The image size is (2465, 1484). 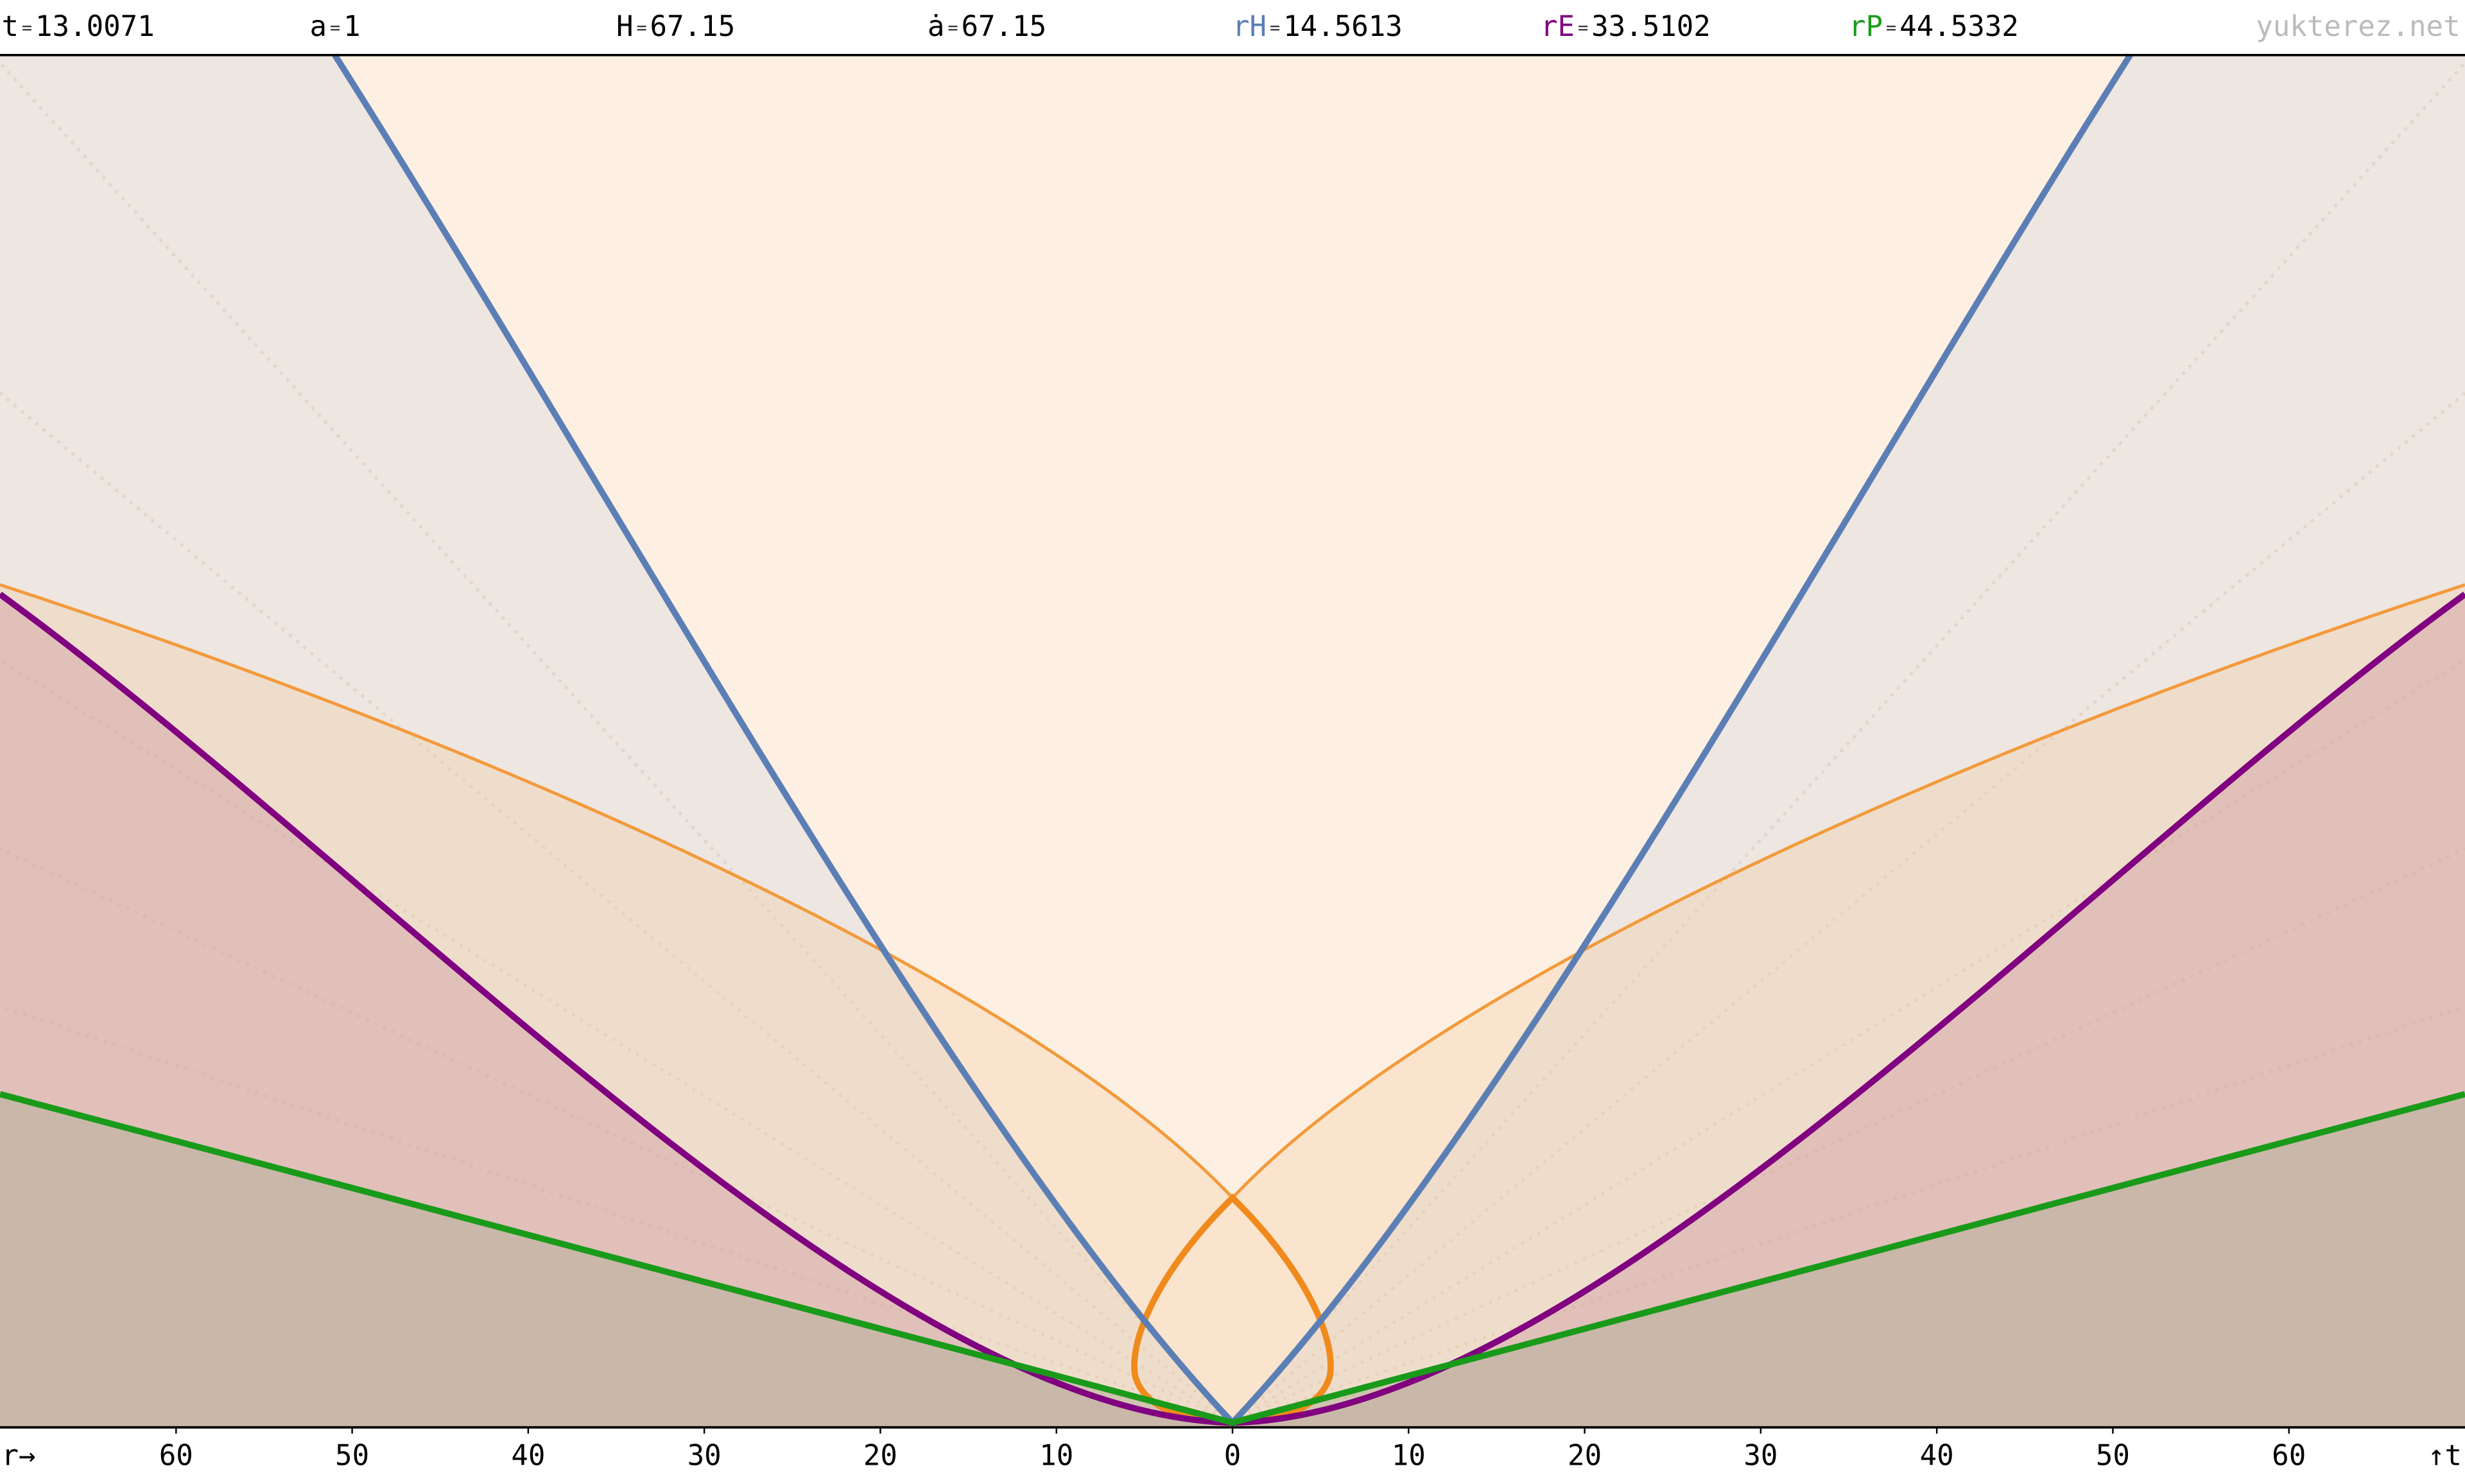 I want to click on axis-band, so click(x=1232, y=1456).